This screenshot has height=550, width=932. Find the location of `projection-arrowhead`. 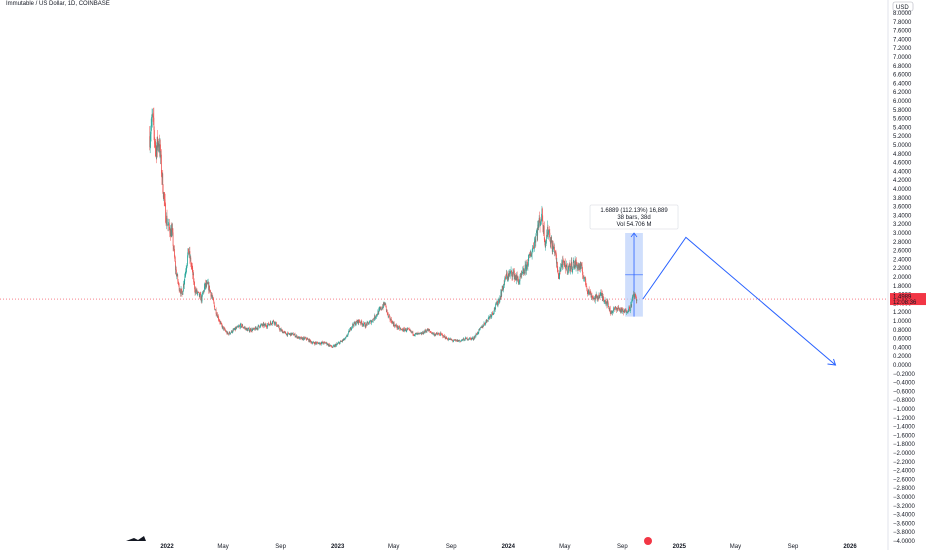

projection-arrowhead is located at coordinates (832, 362).